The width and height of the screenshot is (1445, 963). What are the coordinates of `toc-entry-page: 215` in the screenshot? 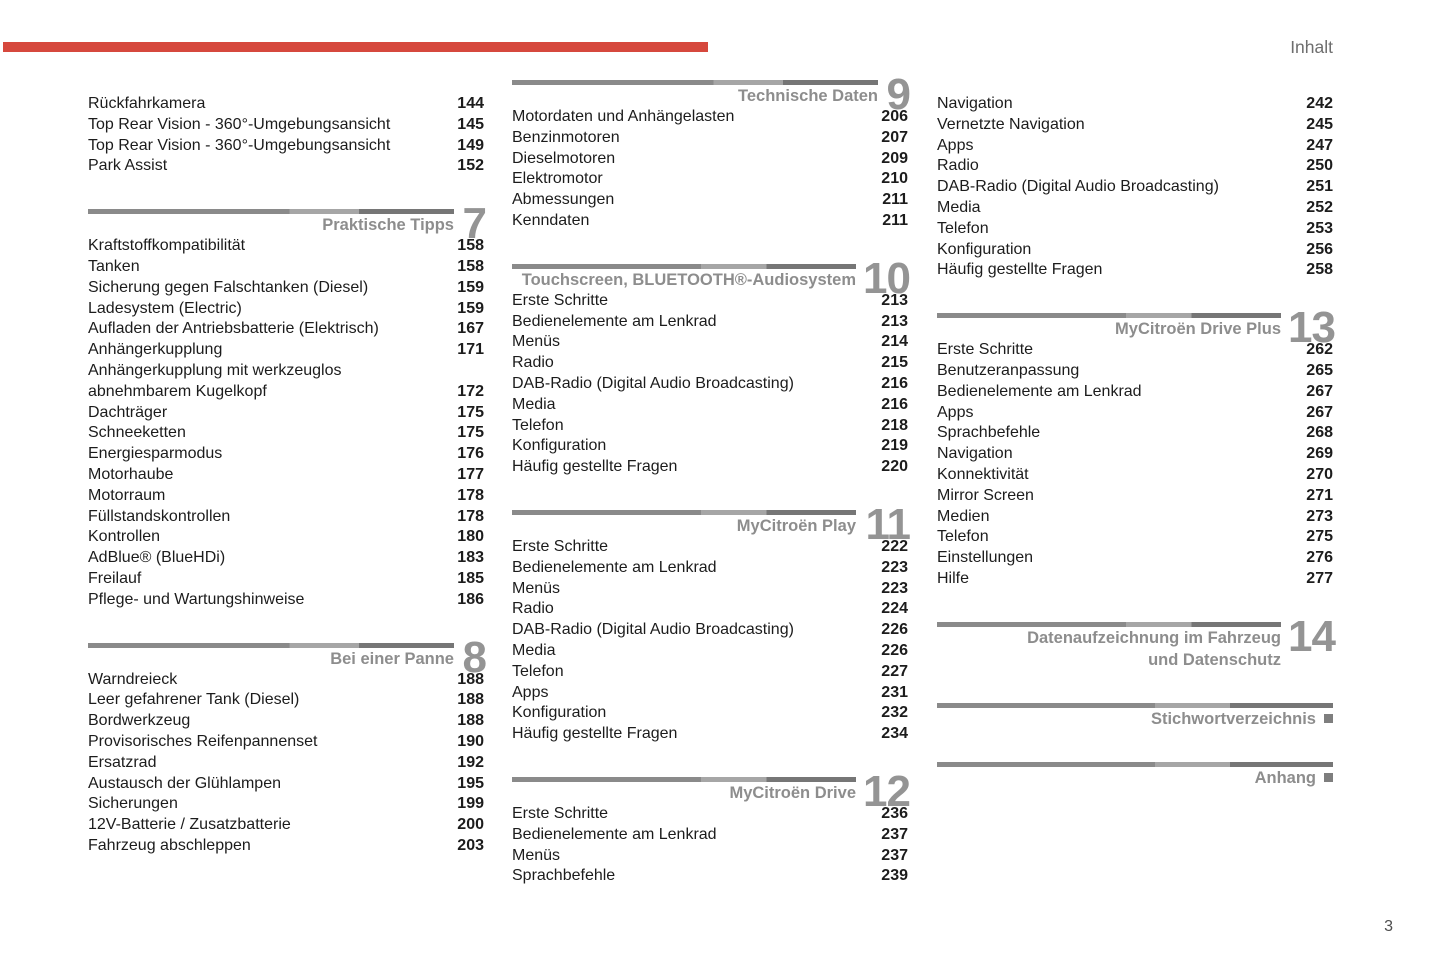 It's located at (894, 363).